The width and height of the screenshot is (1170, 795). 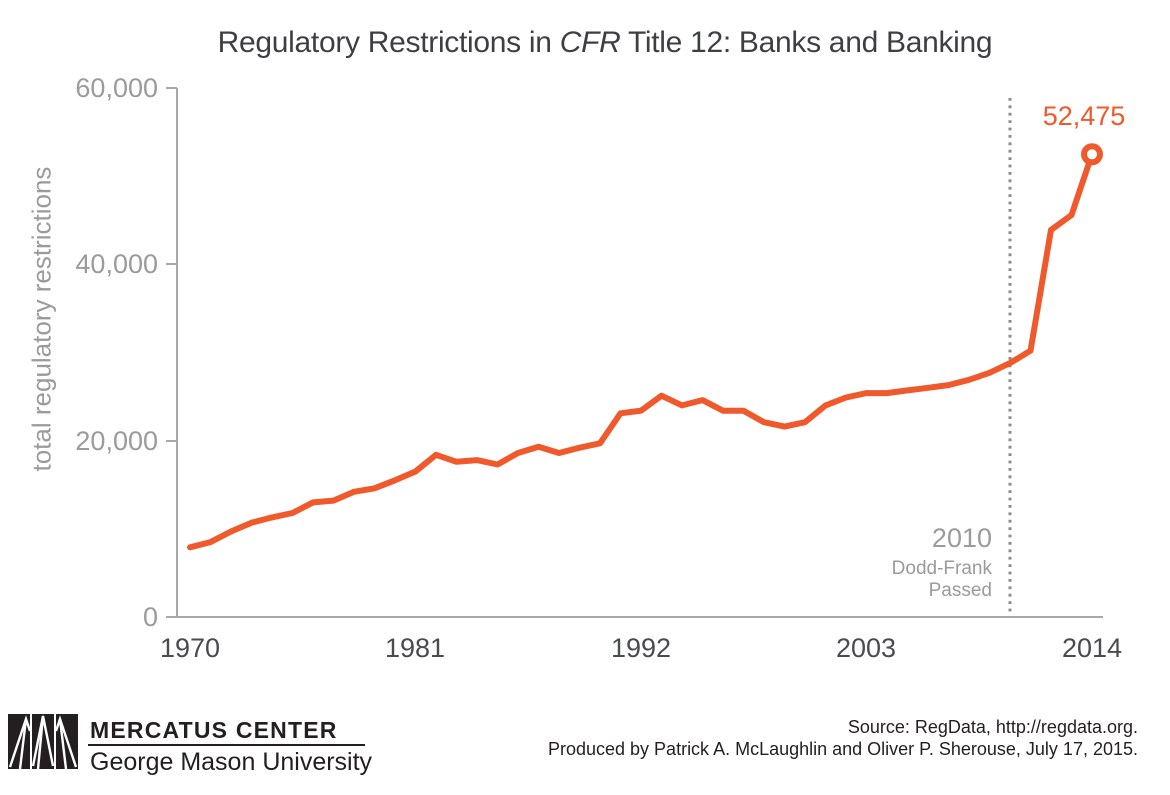 What do you see at coordinates (231, 762) in the screenshot?
I see `brand-subname: George Mason University` at bounding box center [231, 762].